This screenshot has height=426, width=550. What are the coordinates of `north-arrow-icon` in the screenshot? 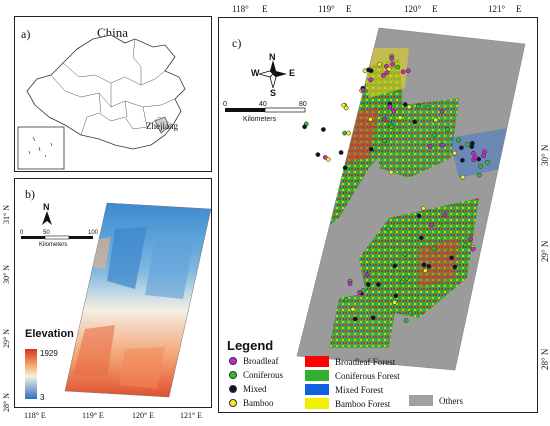 It's located at (47, 218).